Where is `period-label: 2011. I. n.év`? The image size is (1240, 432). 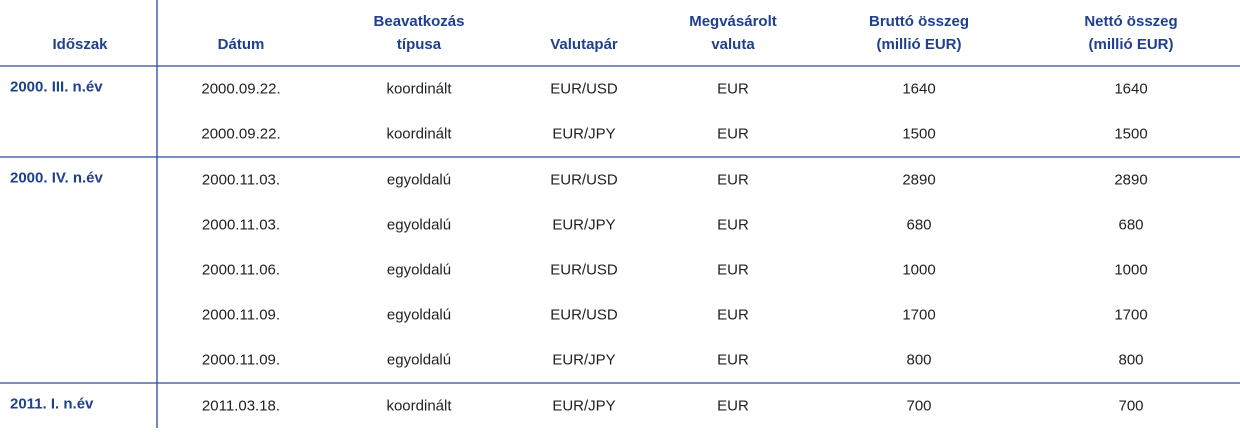 period-label: 2011. I. n.év is located at coordinates (52, 403).